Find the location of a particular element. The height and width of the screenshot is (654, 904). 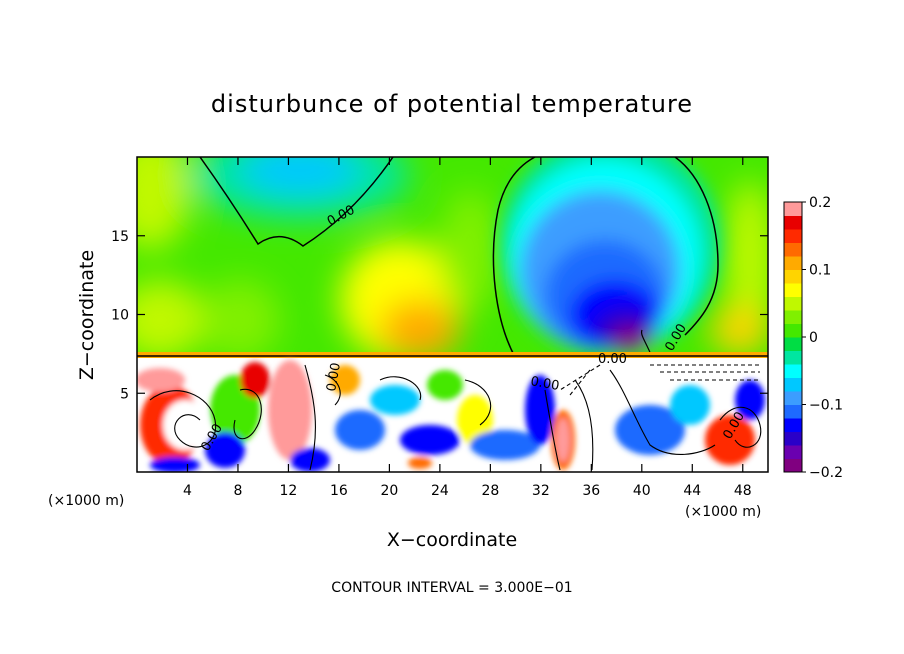

chart-title: disturbunce of potential temperature is located at coordinates (452, 104).